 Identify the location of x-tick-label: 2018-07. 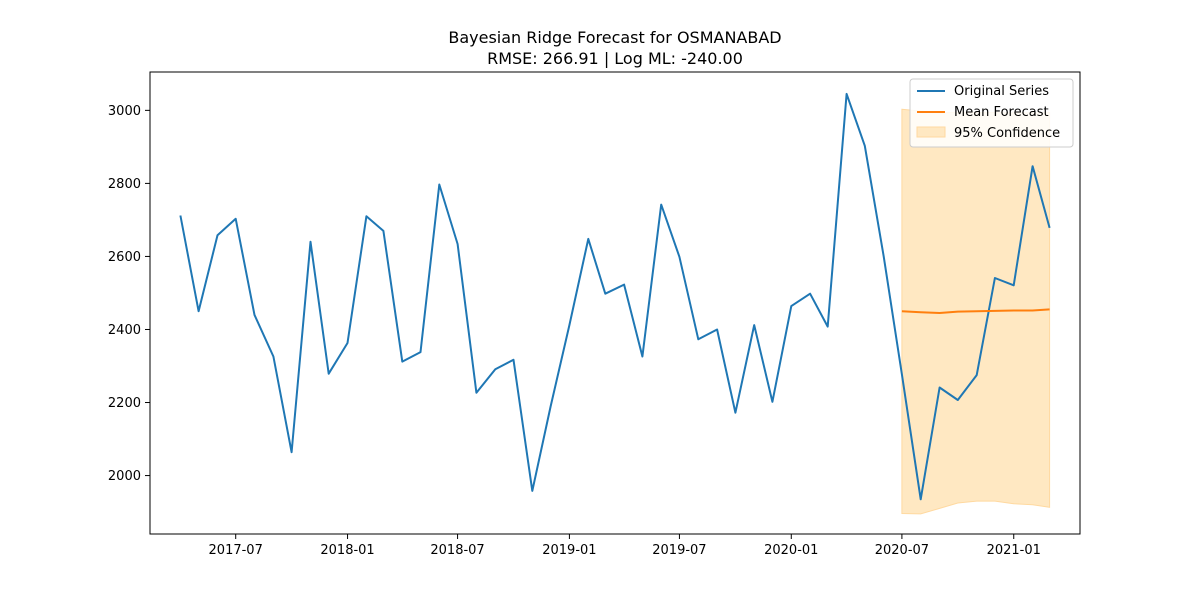
(457, 550).